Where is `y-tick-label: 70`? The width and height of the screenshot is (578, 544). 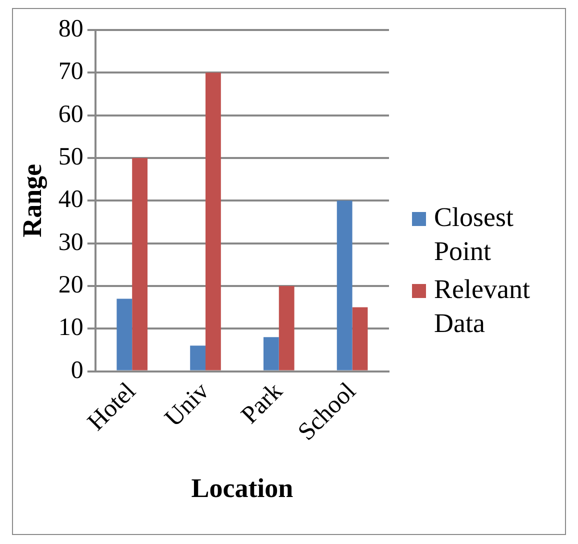
y-tick-label: 70 is located at coordinates (71, 72).